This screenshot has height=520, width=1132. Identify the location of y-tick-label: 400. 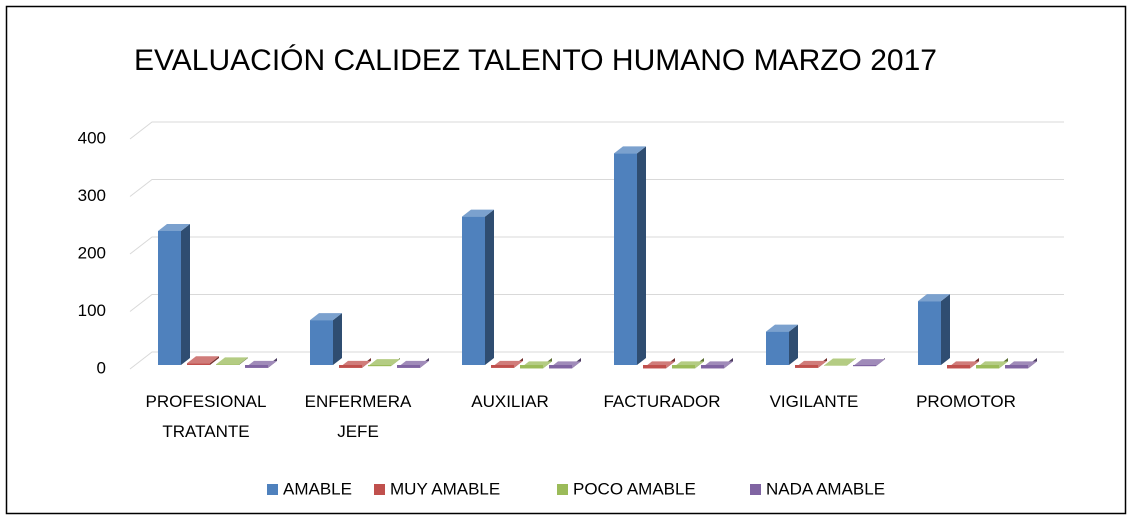
(92, 137).